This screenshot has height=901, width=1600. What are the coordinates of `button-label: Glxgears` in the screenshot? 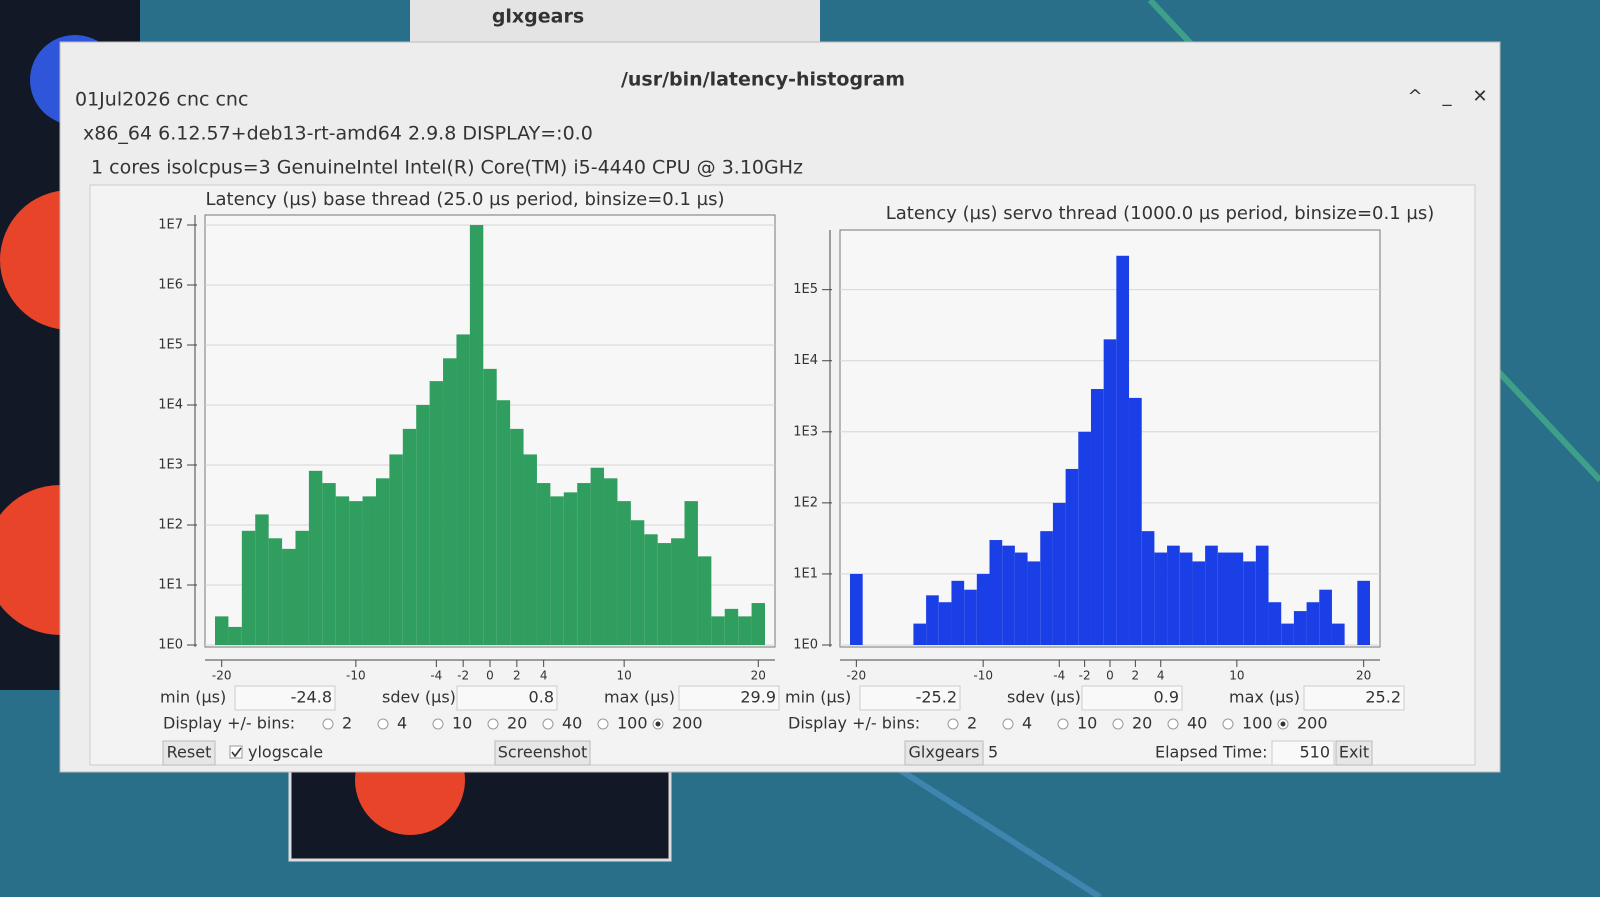 It's located at (943, 752).